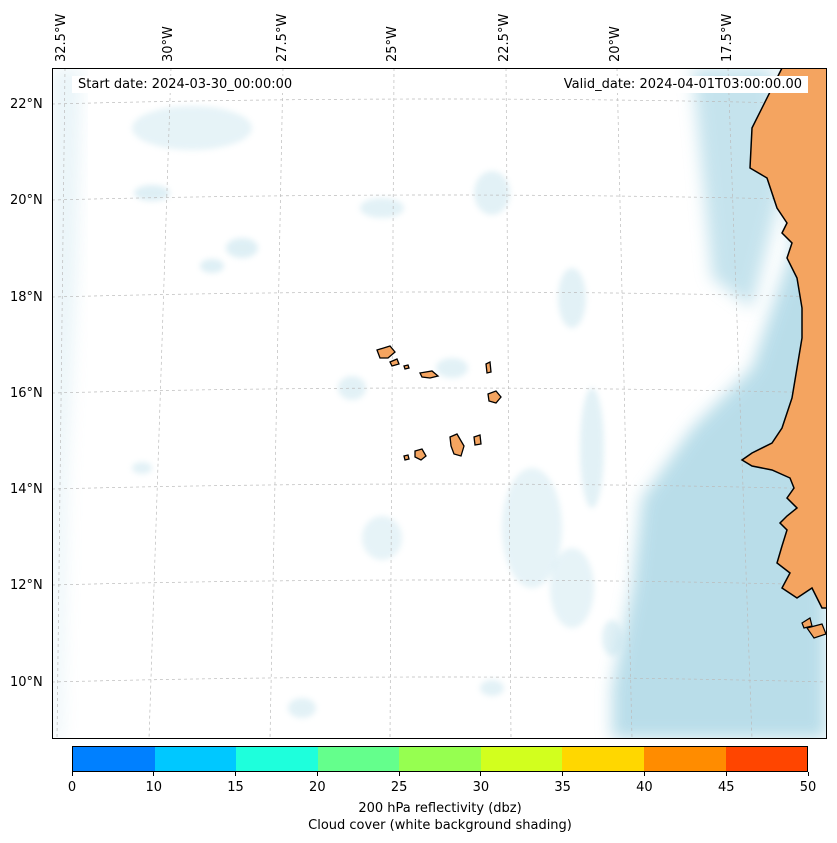 This screenshot has width=837, height=843. I want to click on colorbar-tick-label: 25, so click(399, 787).